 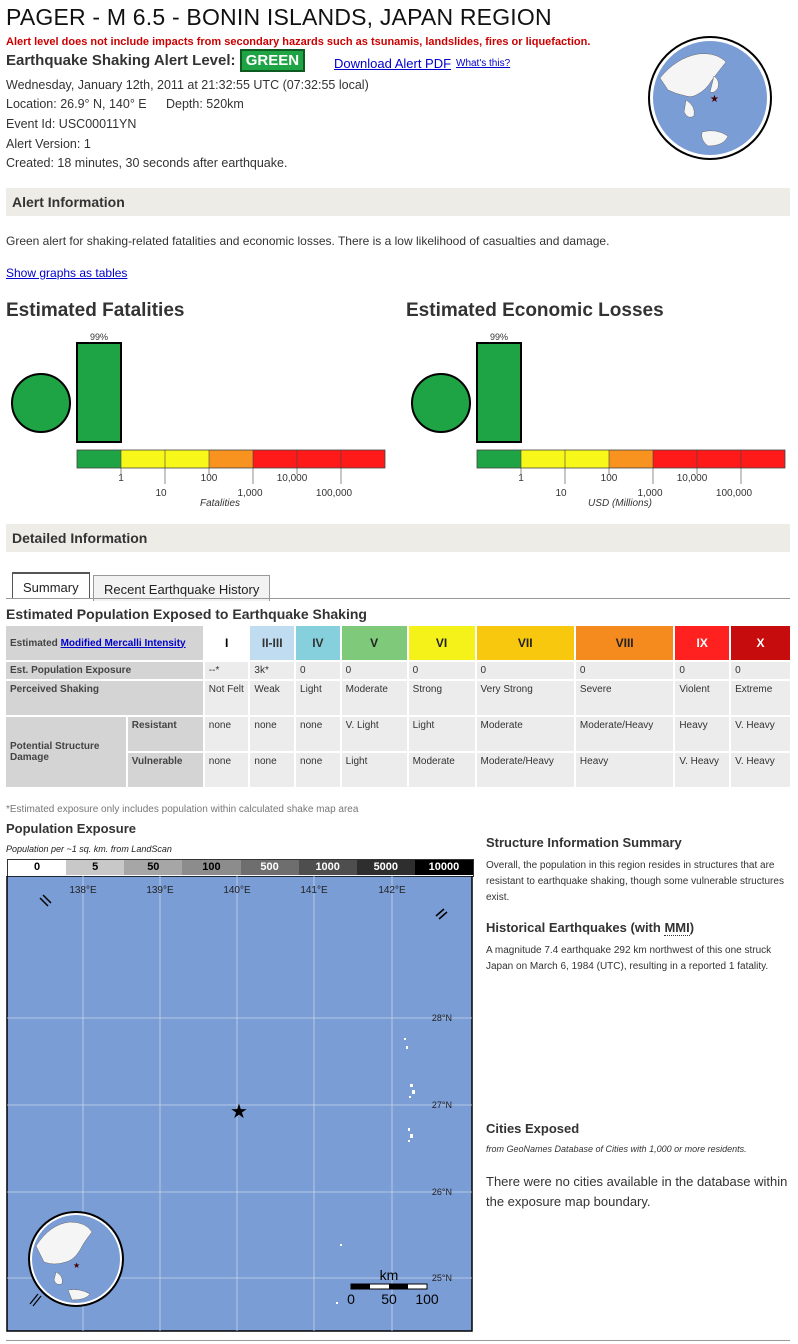 I want to click on cities-exposed-title: Cities Exposed, so click(x=533, y=1128).